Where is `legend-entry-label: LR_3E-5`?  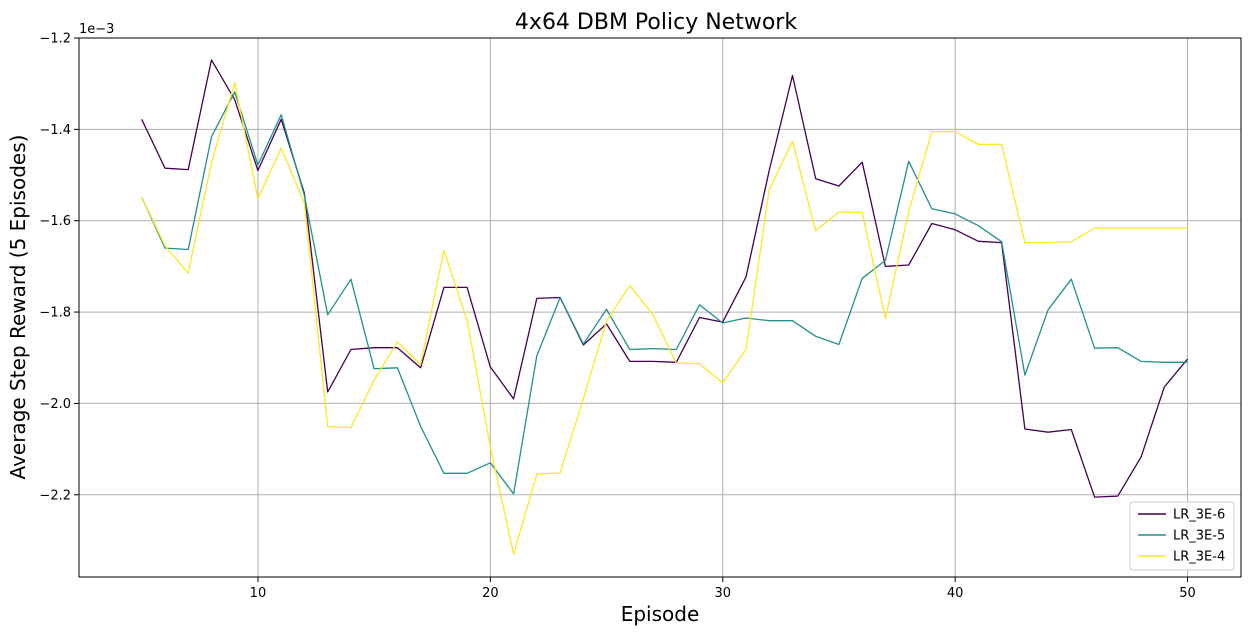 legend-entry-label: LR_3E-5 is located at coordinates (1199, 536).